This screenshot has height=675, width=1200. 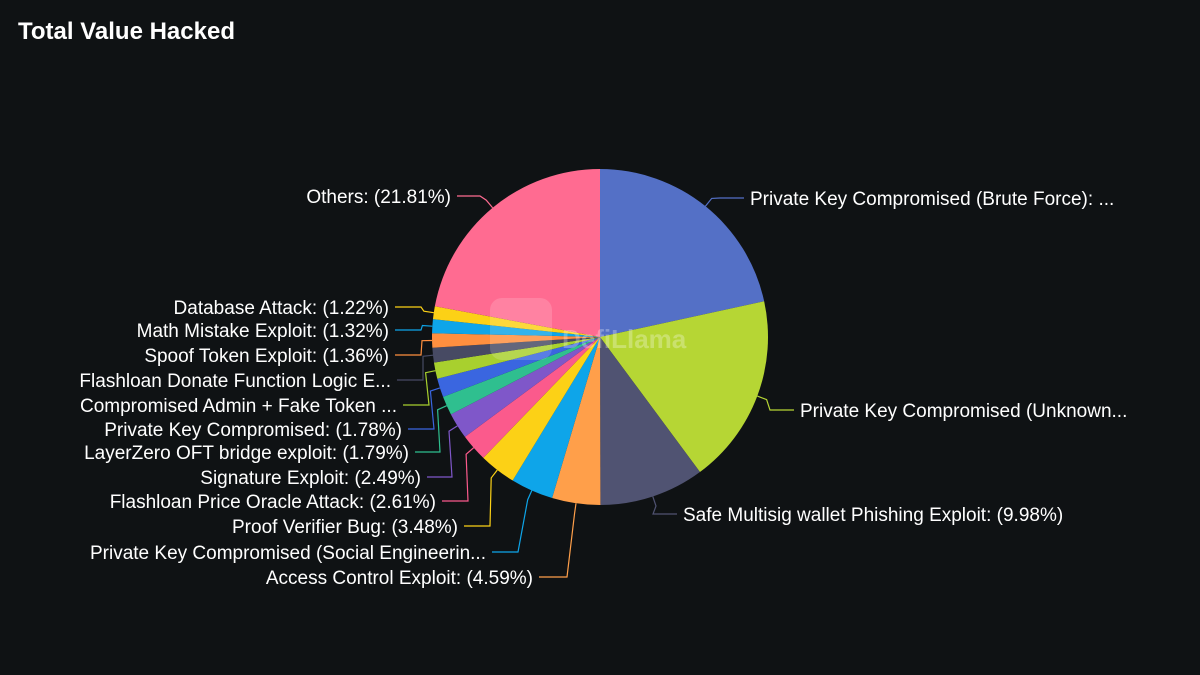 What do you see at coordinates (378, 197) in the screenshot?
I see `slice-label: Others: (21.81%)` at bounding box center [378, 197].